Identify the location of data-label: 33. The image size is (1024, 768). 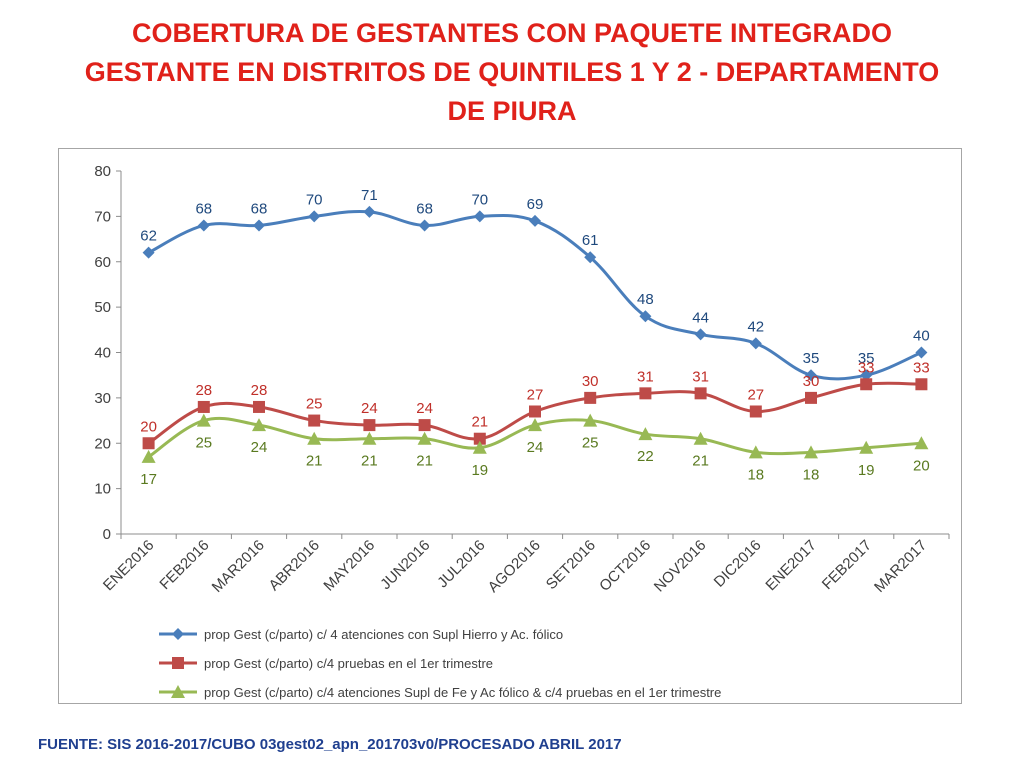
(866, 367).